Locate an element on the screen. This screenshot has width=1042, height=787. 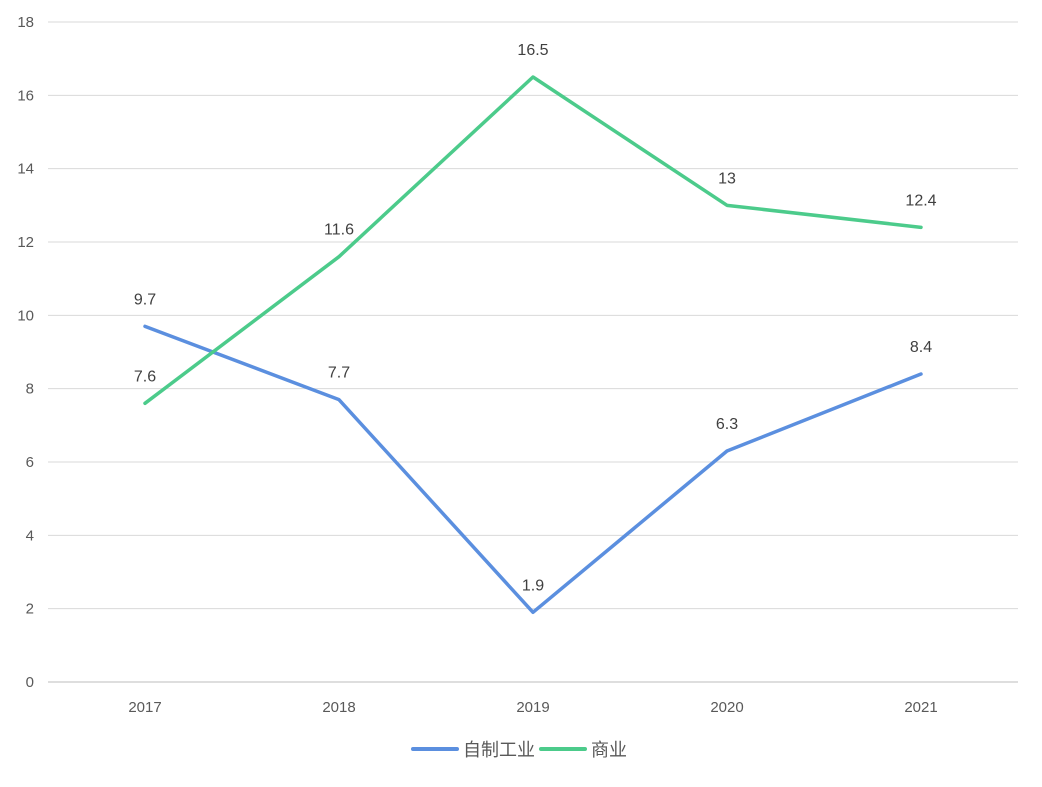
y-tick-label: 2 is located at coordinates (30, 609).